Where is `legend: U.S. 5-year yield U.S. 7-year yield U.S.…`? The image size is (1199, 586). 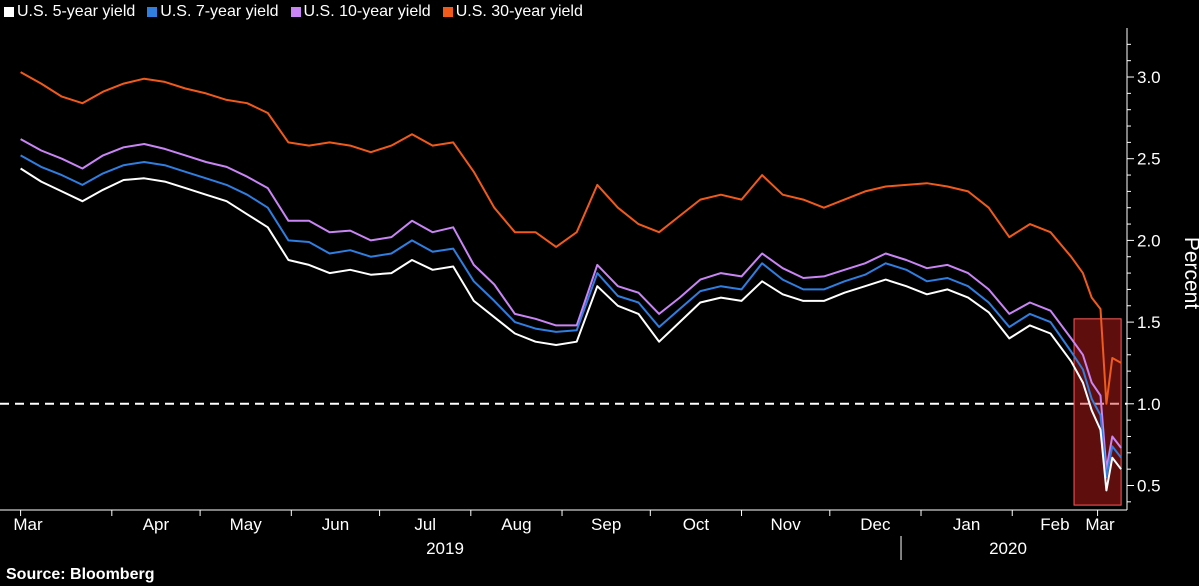
legend: U.S. 5-year yield U.S. 7-year yield U.S.… is located at coordinates (293, 12).